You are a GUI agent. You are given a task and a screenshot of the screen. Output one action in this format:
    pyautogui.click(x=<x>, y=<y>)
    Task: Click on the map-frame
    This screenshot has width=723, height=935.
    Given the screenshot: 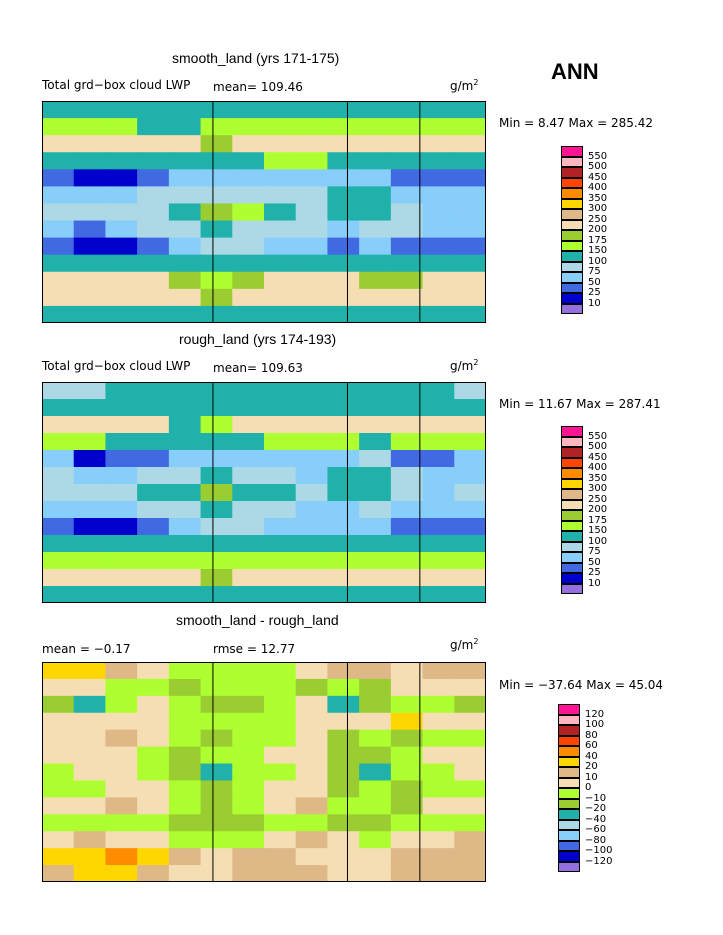 What is the action you would take?
    pyautogui.click(x=264, y=492)
    